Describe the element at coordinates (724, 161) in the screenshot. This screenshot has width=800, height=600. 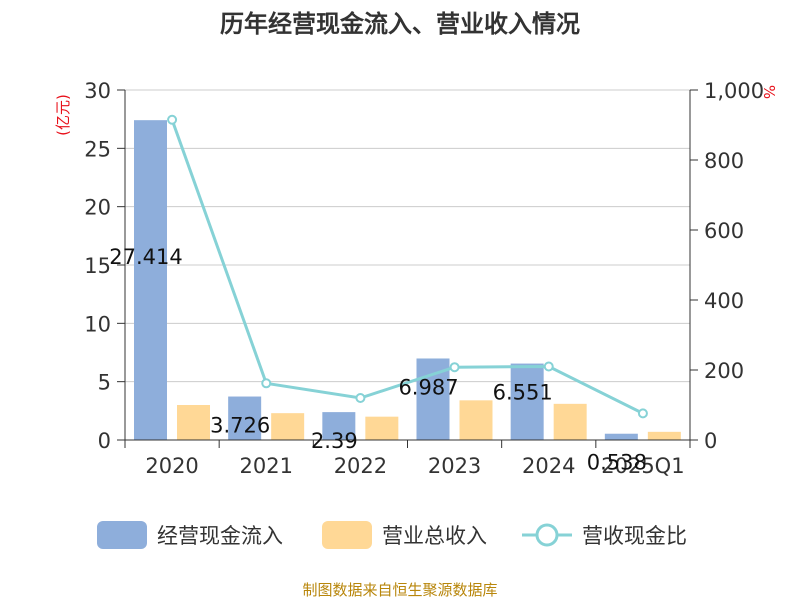
I see `right-tick-label: 800` at that location.